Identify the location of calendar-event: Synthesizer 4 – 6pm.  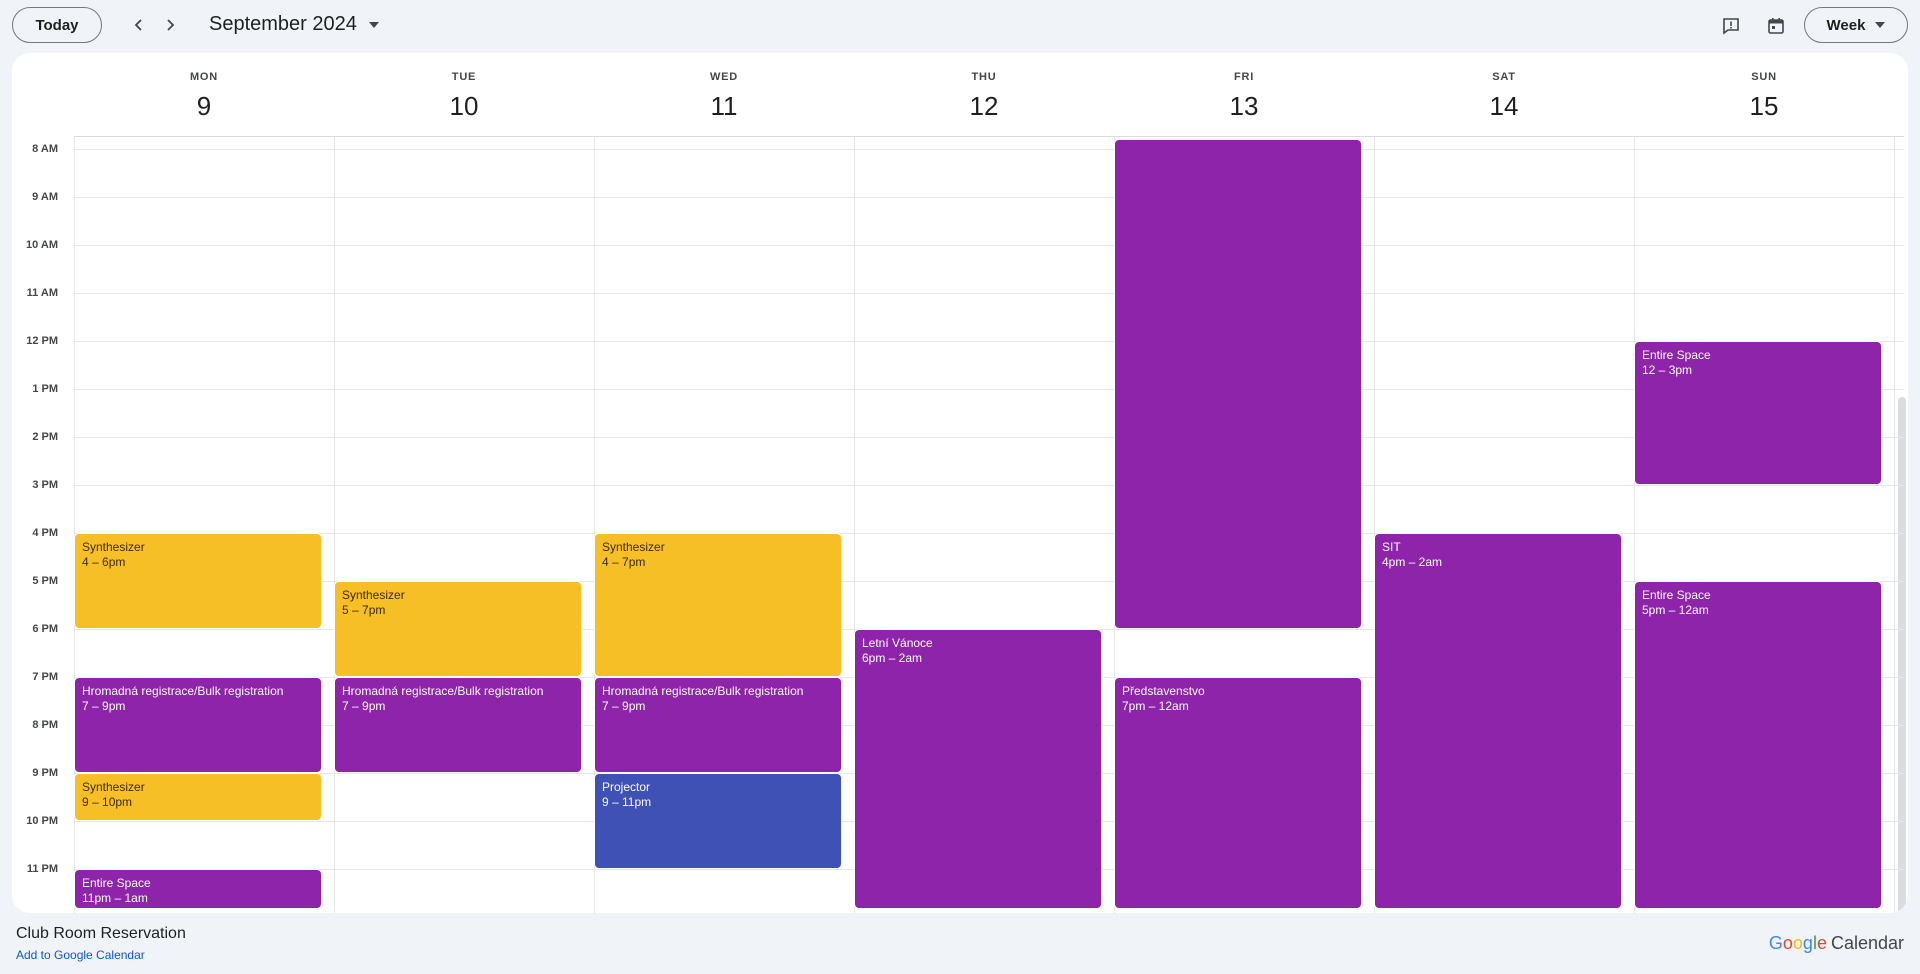
(198, 581).